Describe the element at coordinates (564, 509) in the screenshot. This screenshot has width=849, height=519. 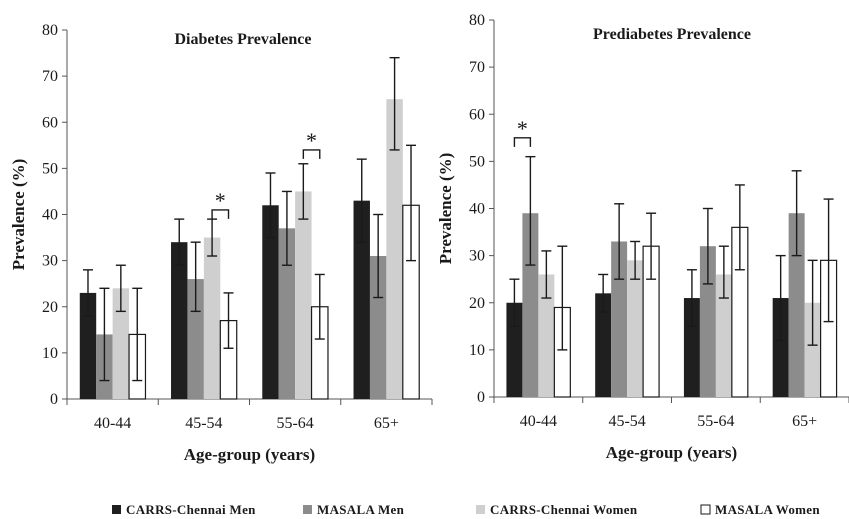
I see `legend-label: CARRS-Chennai Women` at that location.